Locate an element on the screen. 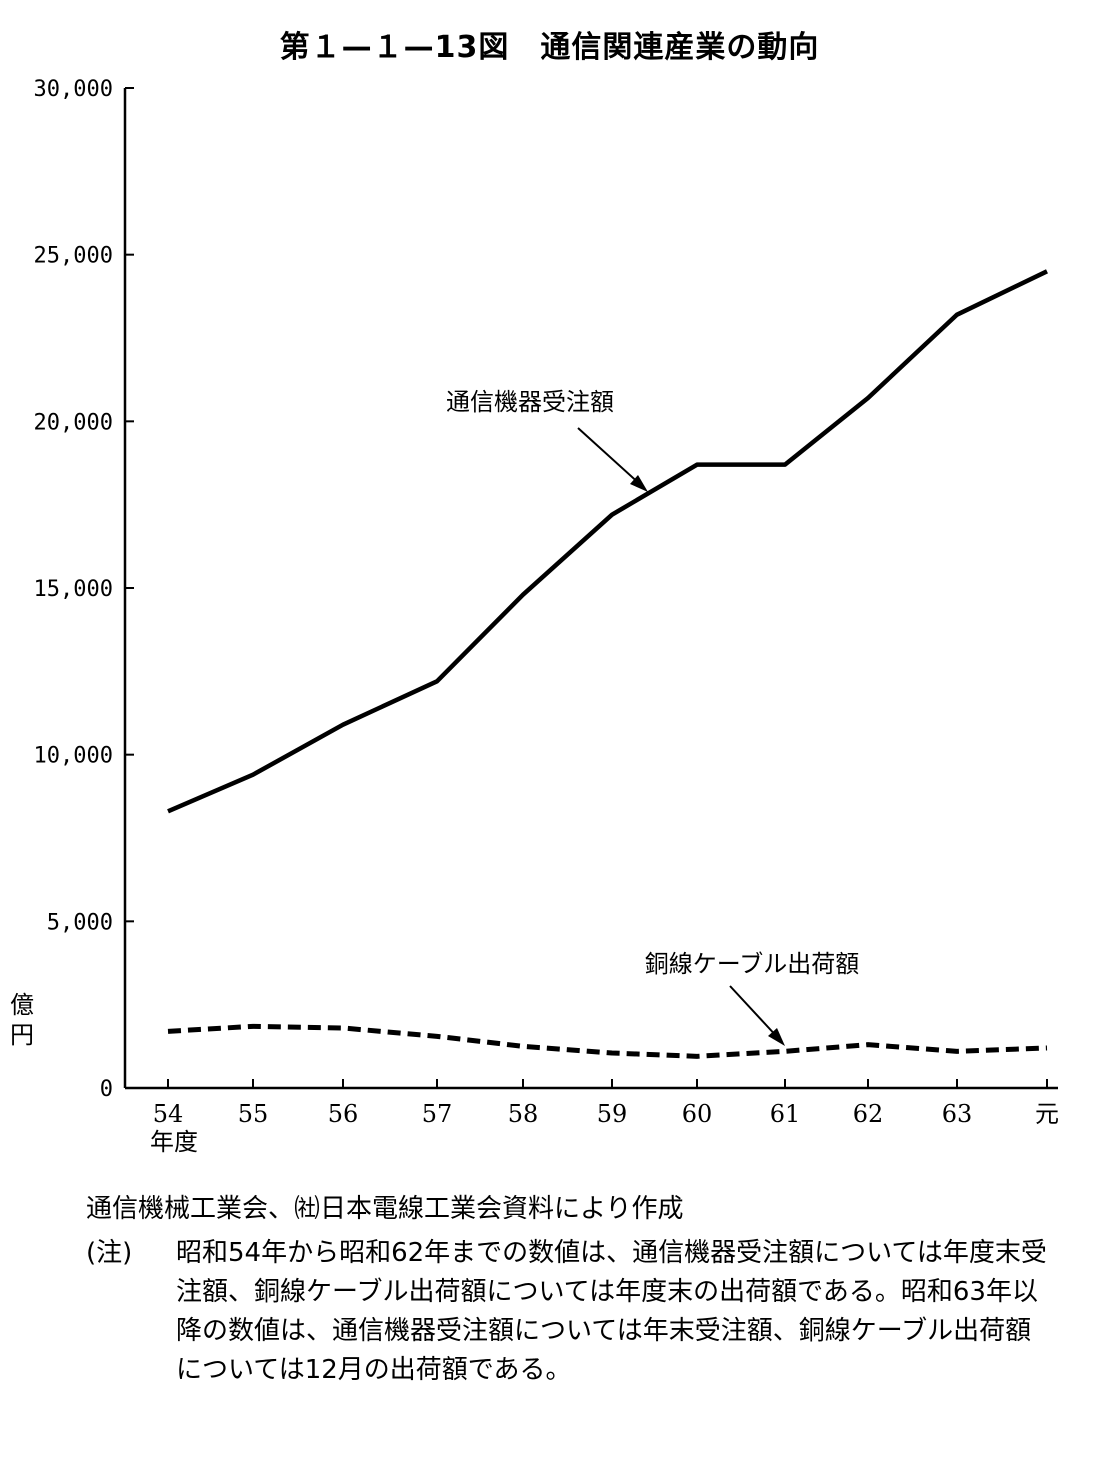  chart-title: 第１—１—13図 通信関連産業の動向 is located at coordinates (549, 47).